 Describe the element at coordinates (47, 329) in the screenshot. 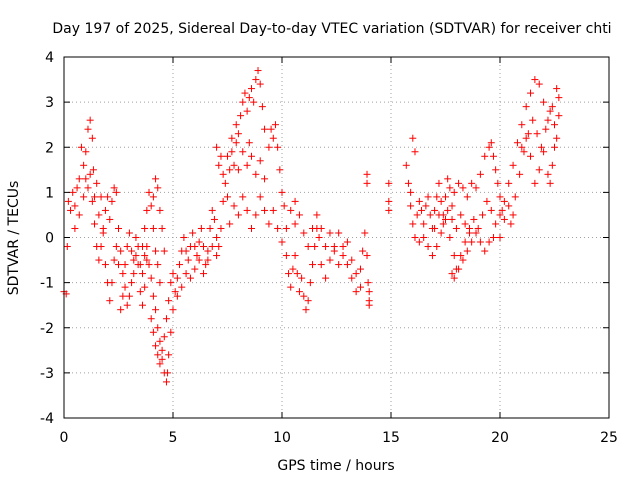

I see `y-tick-label: -2` at that location.